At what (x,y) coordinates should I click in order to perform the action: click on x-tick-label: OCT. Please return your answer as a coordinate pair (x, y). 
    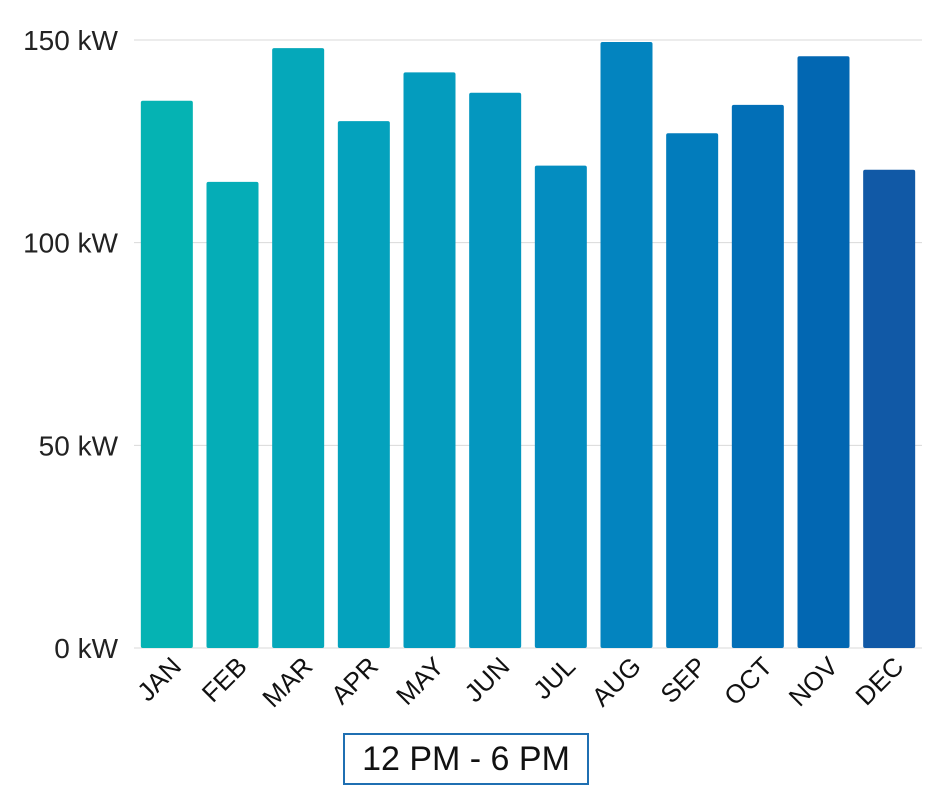
    Looking at the image, I should click on (748, 681).